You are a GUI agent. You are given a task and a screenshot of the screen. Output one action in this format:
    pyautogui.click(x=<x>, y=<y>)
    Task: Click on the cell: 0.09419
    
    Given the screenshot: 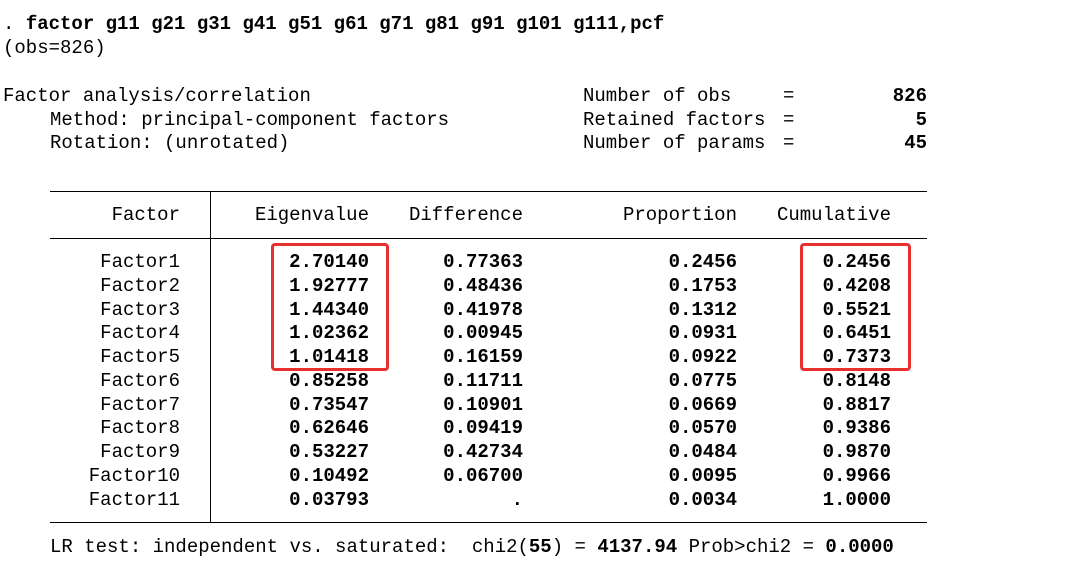 What is the action you would take?
    pyautogui.click(x=483, y=428)
    